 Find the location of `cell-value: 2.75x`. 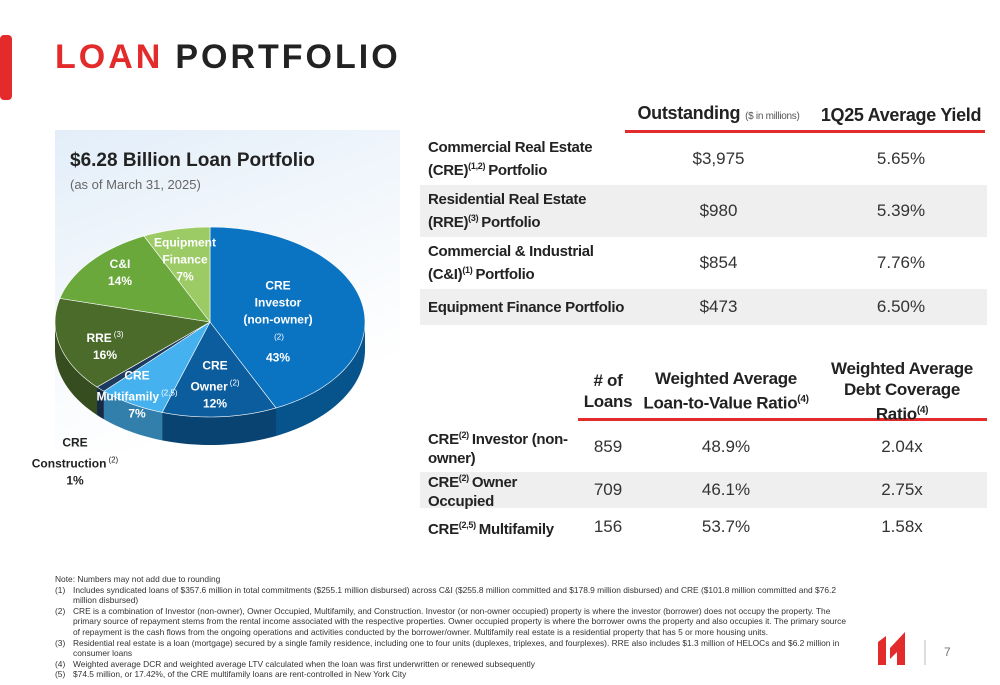

cell-value: 2.75x is located at coordinates (902, 489).